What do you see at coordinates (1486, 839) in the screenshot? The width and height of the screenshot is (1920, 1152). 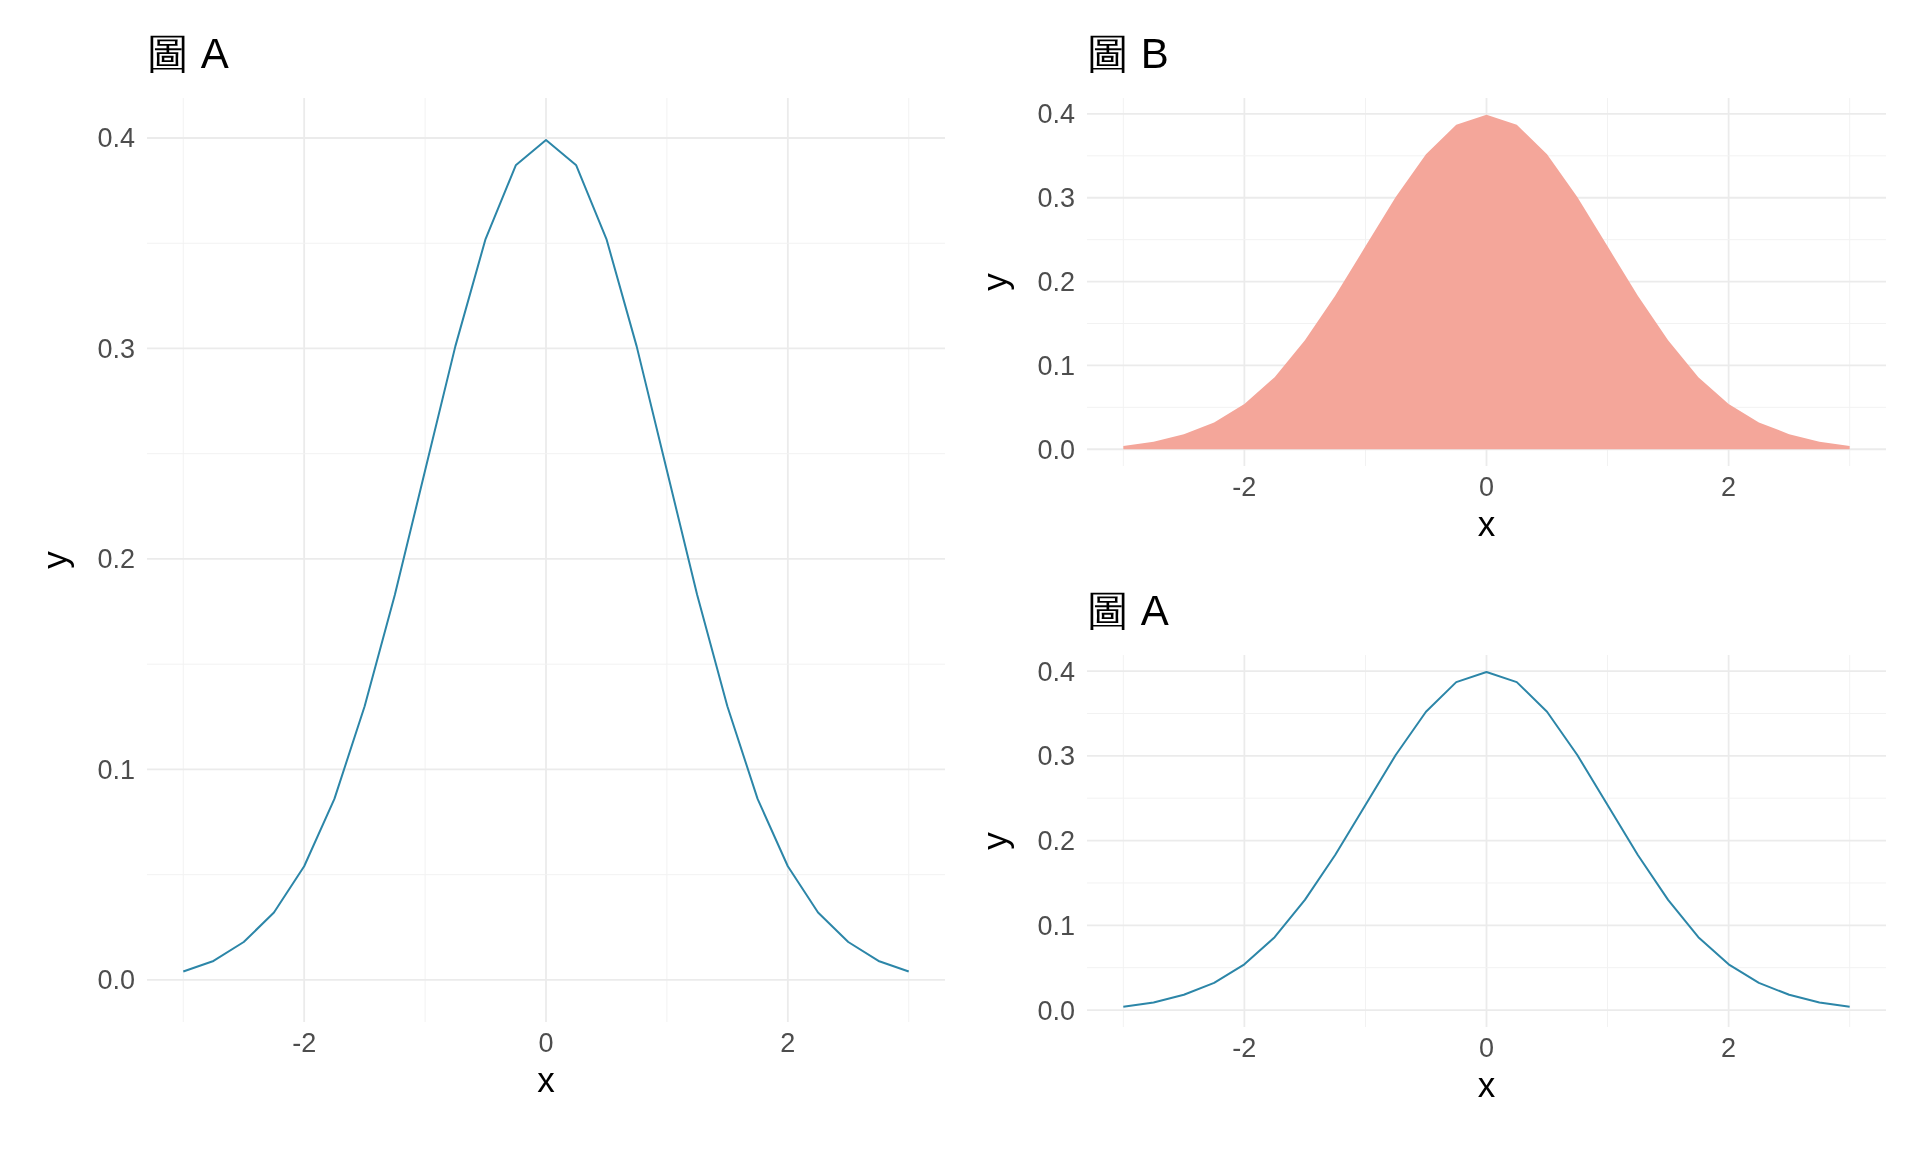 I see `line-series` at bounding box center [1486, 839].